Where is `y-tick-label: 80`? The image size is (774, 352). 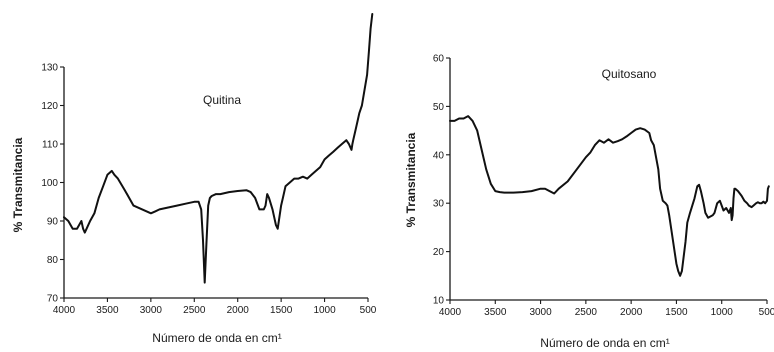 y-tick-label: 80 is located at coordinates (53, 260).